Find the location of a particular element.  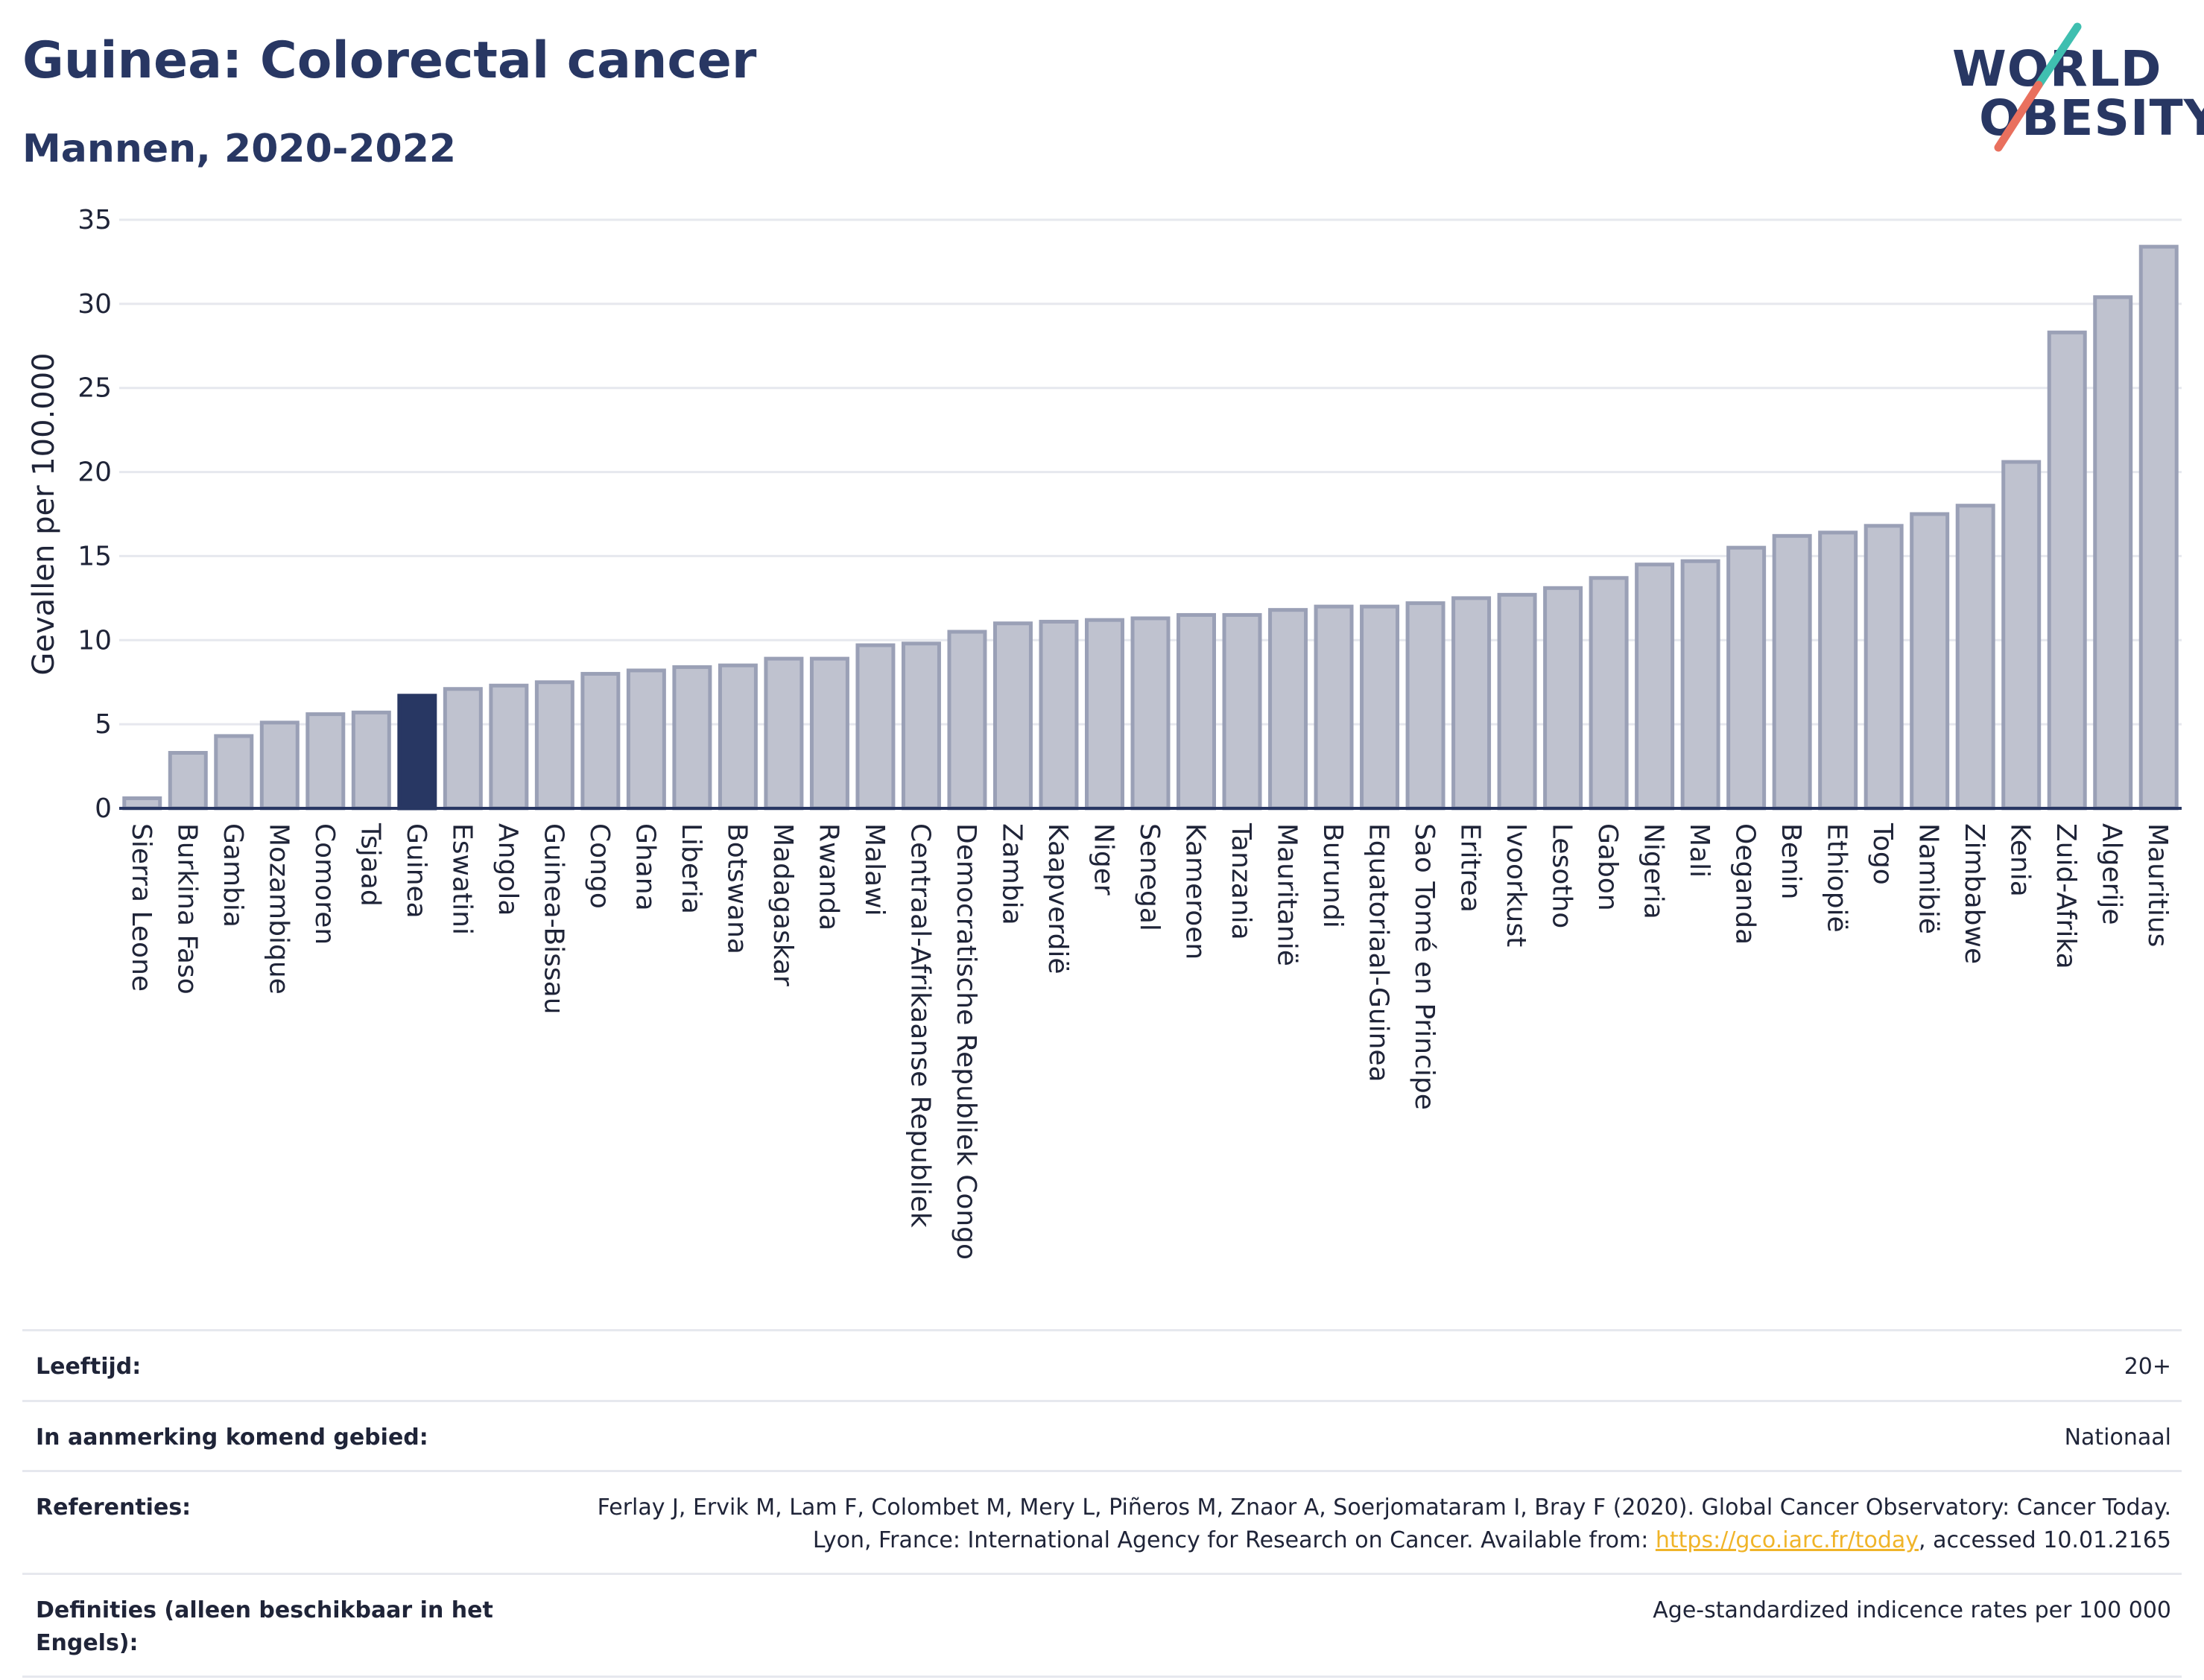

x-tick-label: Togo is located at coordinates (1882, 853).